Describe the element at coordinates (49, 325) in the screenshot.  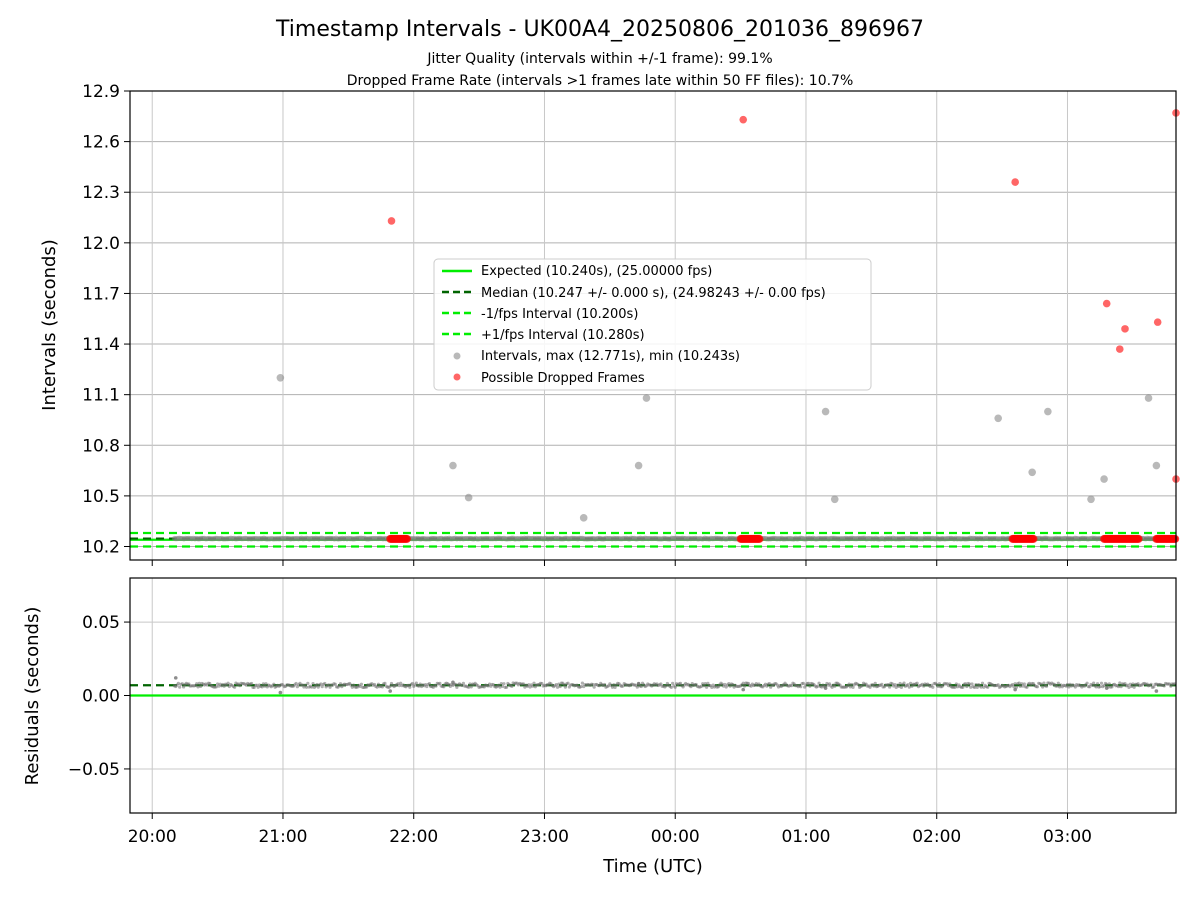
I see `intervals-y-axis-label: Intervals (seconds)` at that location.